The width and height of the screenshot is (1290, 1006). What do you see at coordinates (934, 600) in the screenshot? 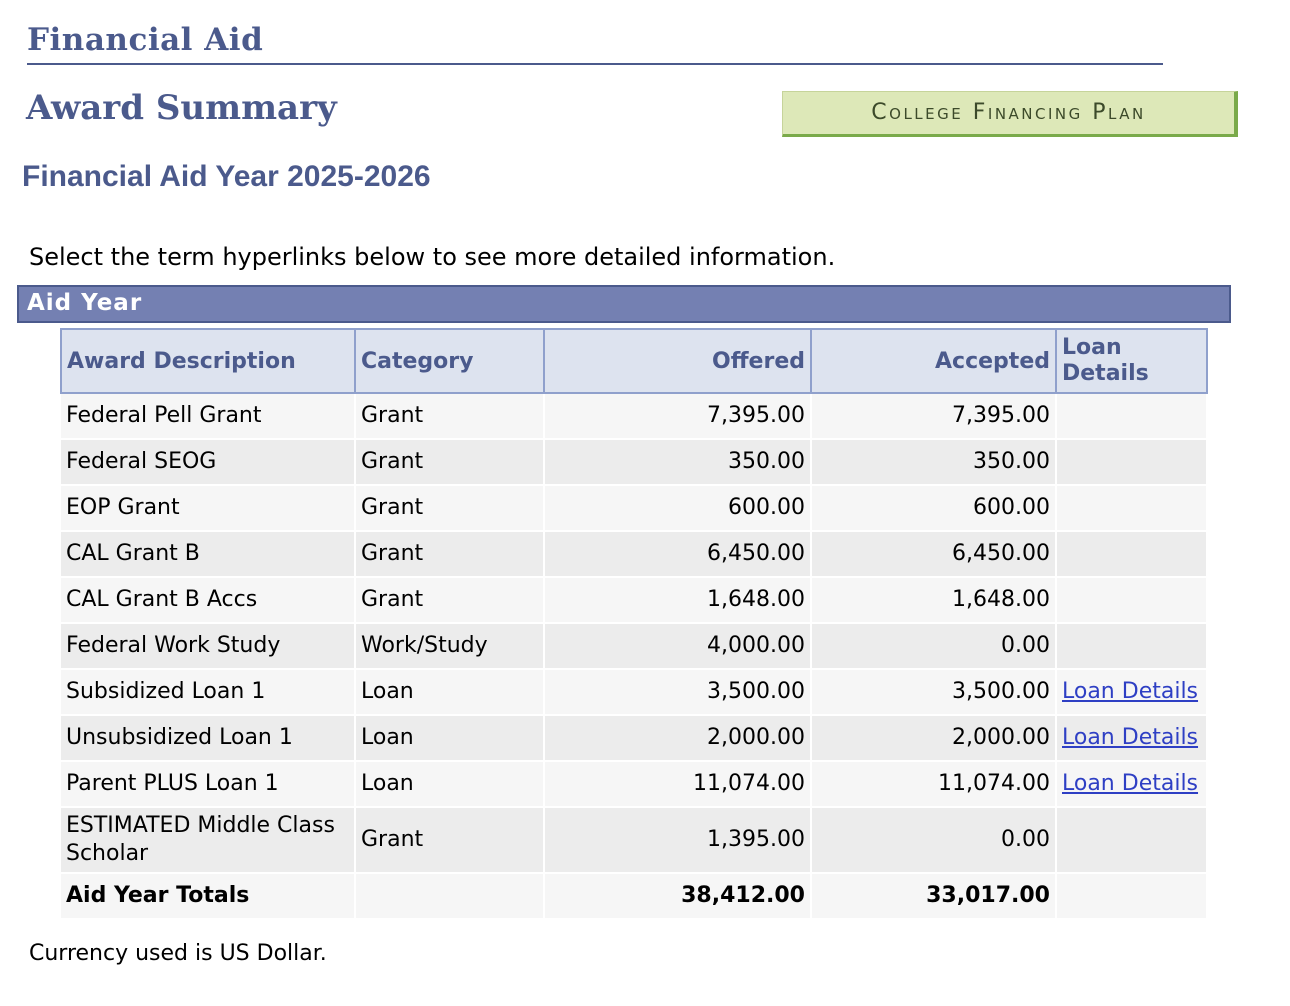
I see `award-accepted: 1,648.00` at bounding box center [934, 600].